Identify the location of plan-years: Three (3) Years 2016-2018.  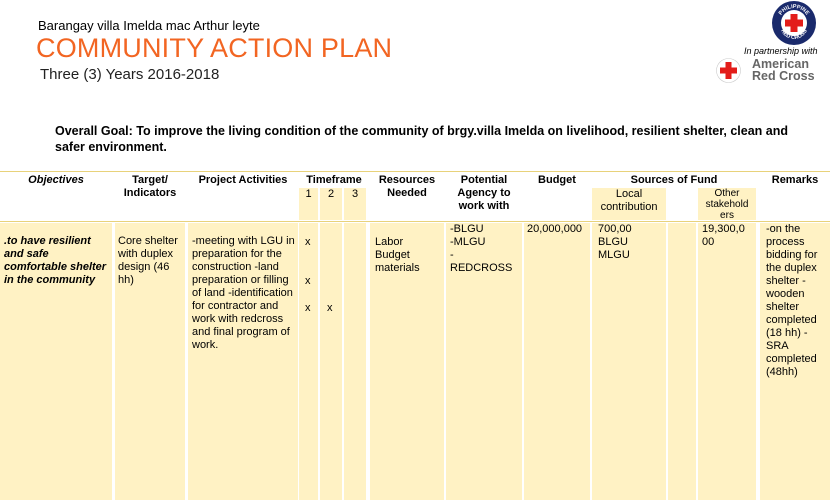
(130, 74).